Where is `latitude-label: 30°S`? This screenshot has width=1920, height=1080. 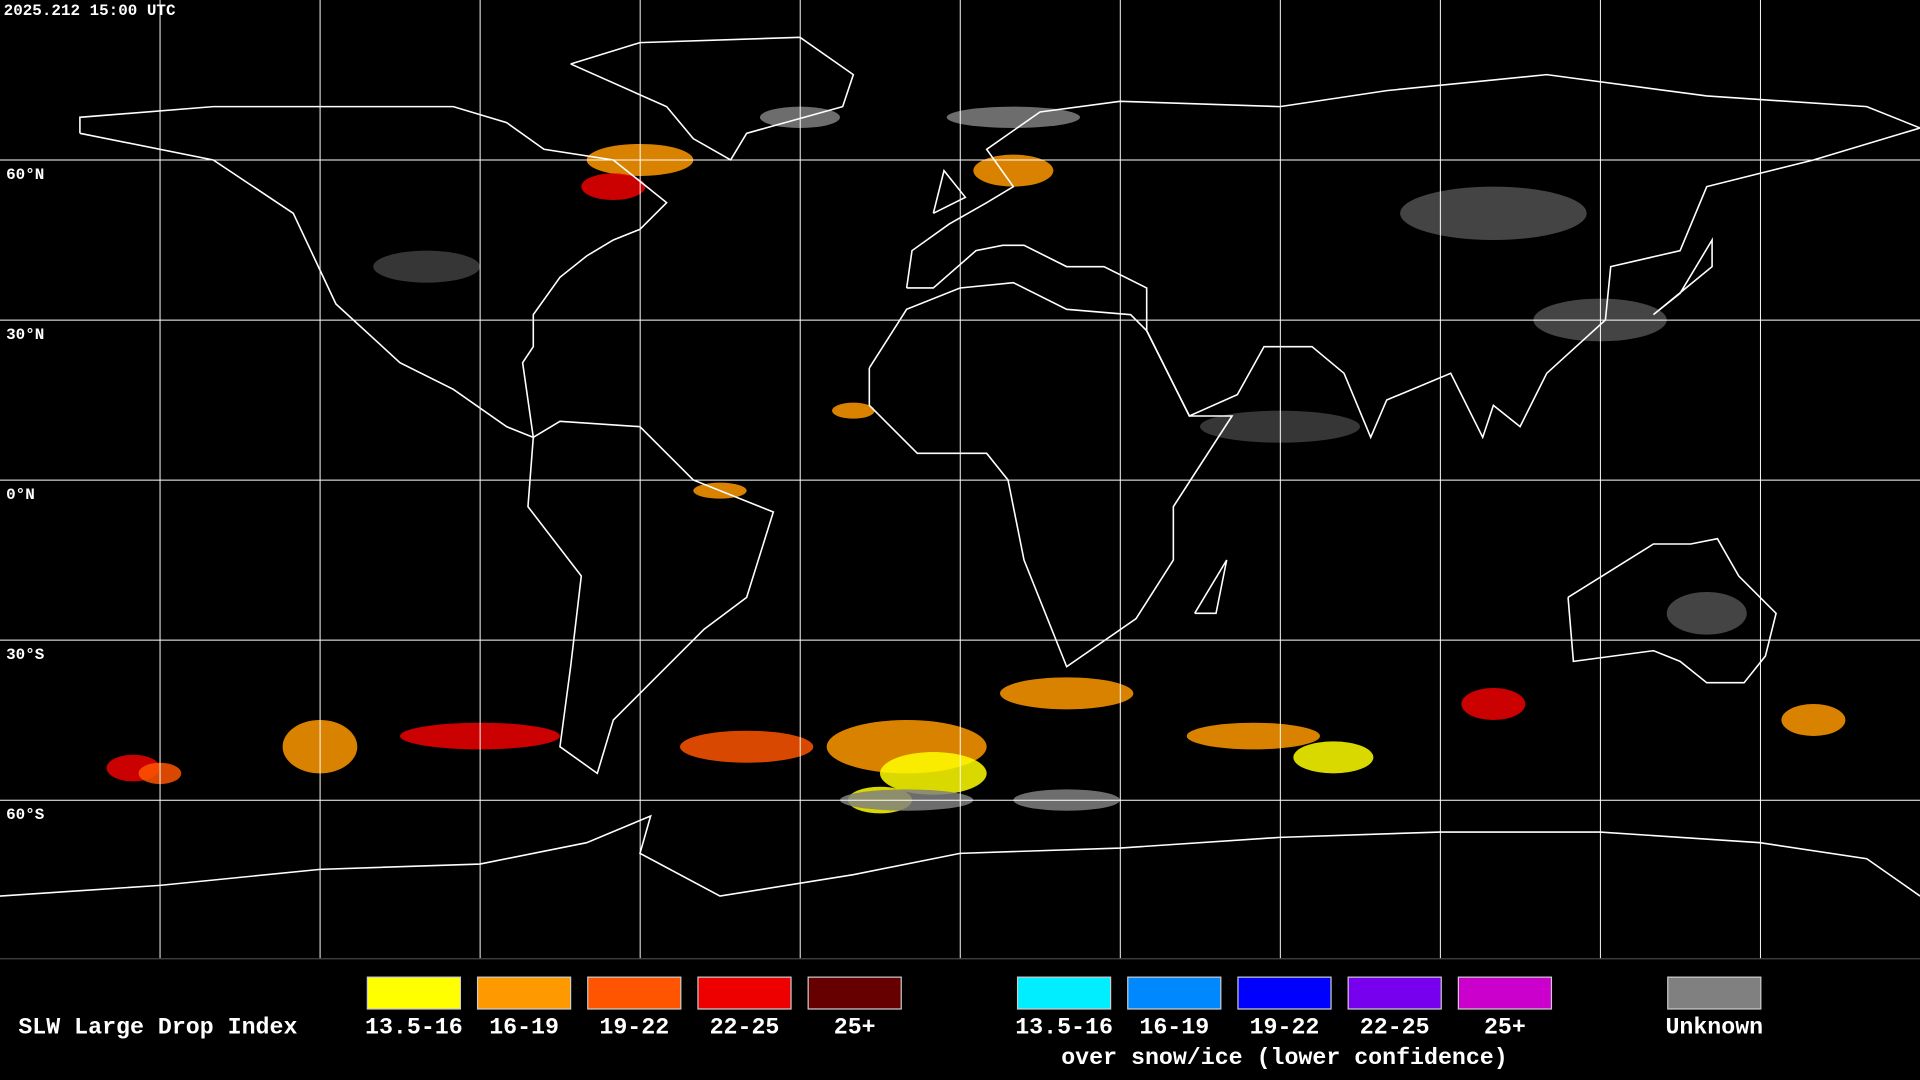 latitude-label: 30°S is located at coordinates (25, 655).